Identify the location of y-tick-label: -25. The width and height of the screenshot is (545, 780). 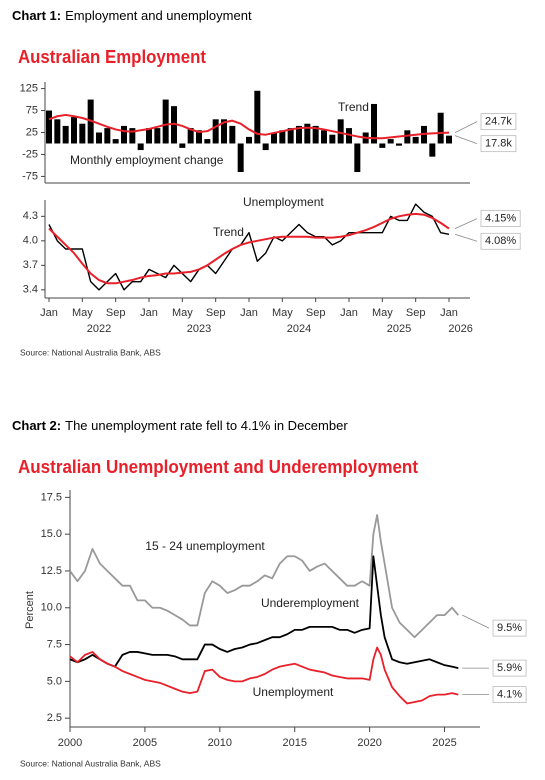
(30, 154).